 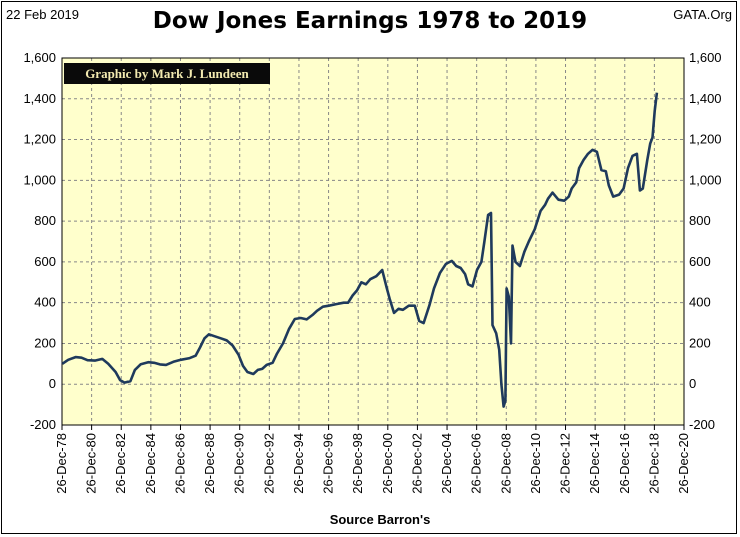 What do you see at coordinates (683, 463) in the screenshot?
I see `x-tick-label: 26-Dec-20` at bounding box center [683, 463].